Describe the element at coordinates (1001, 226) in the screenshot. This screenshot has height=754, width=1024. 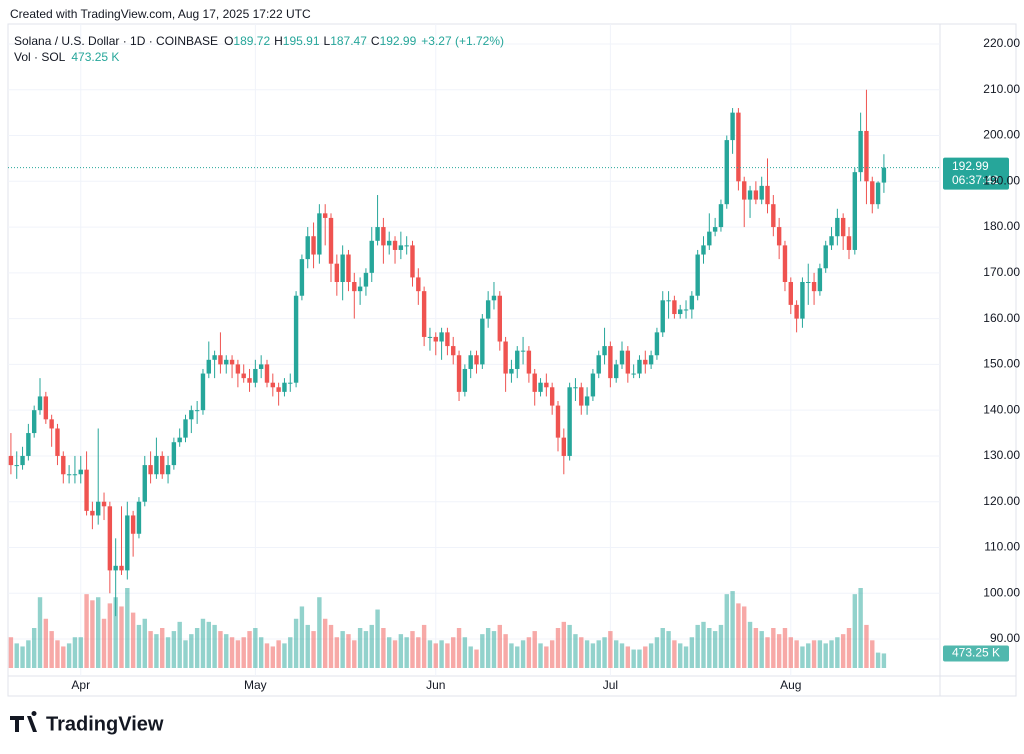
I see `y-tick-label: 180.00` at that location.